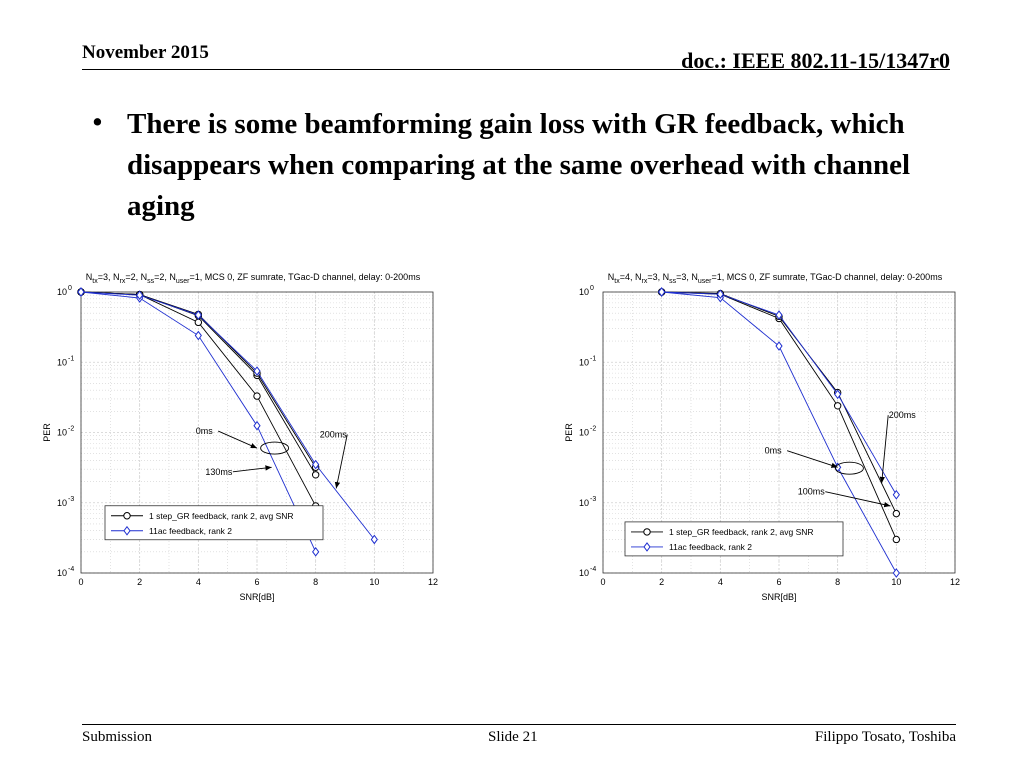 This screenshot has width=1024, height=768. Describe the element at coordinates (885, 737) in the screenshot. I see `footer-author: Filippo Tosato, Toshiba` at that location.